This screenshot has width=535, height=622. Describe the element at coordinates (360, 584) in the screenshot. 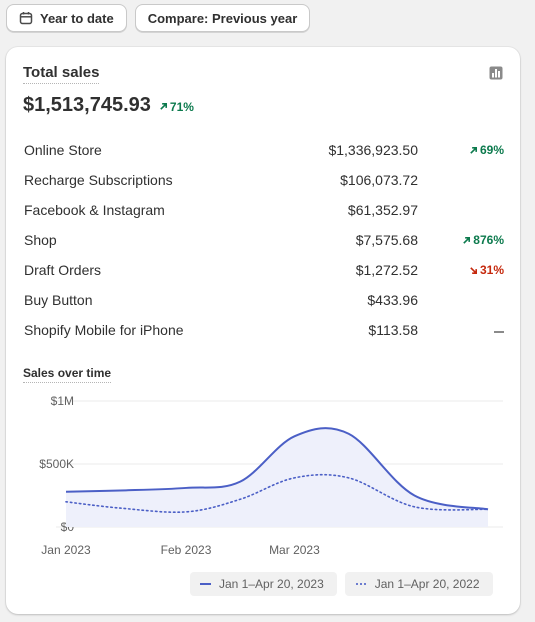

I see `dotted-line-swatch` at that location.